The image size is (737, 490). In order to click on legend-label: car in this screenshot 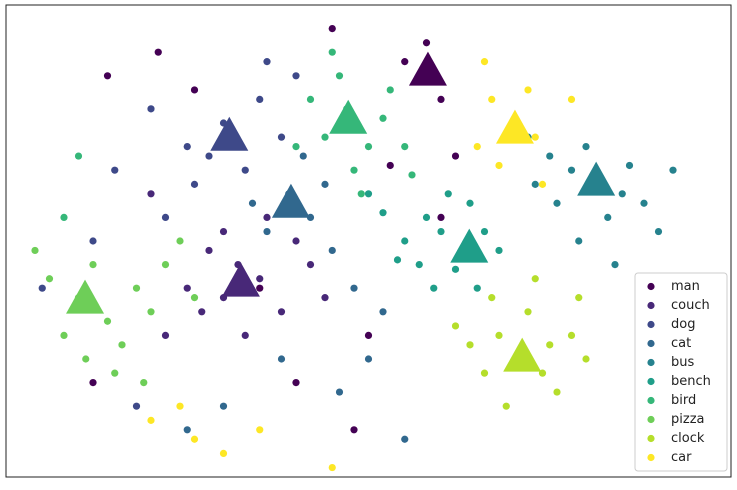, I will do `click(681, 457)`.